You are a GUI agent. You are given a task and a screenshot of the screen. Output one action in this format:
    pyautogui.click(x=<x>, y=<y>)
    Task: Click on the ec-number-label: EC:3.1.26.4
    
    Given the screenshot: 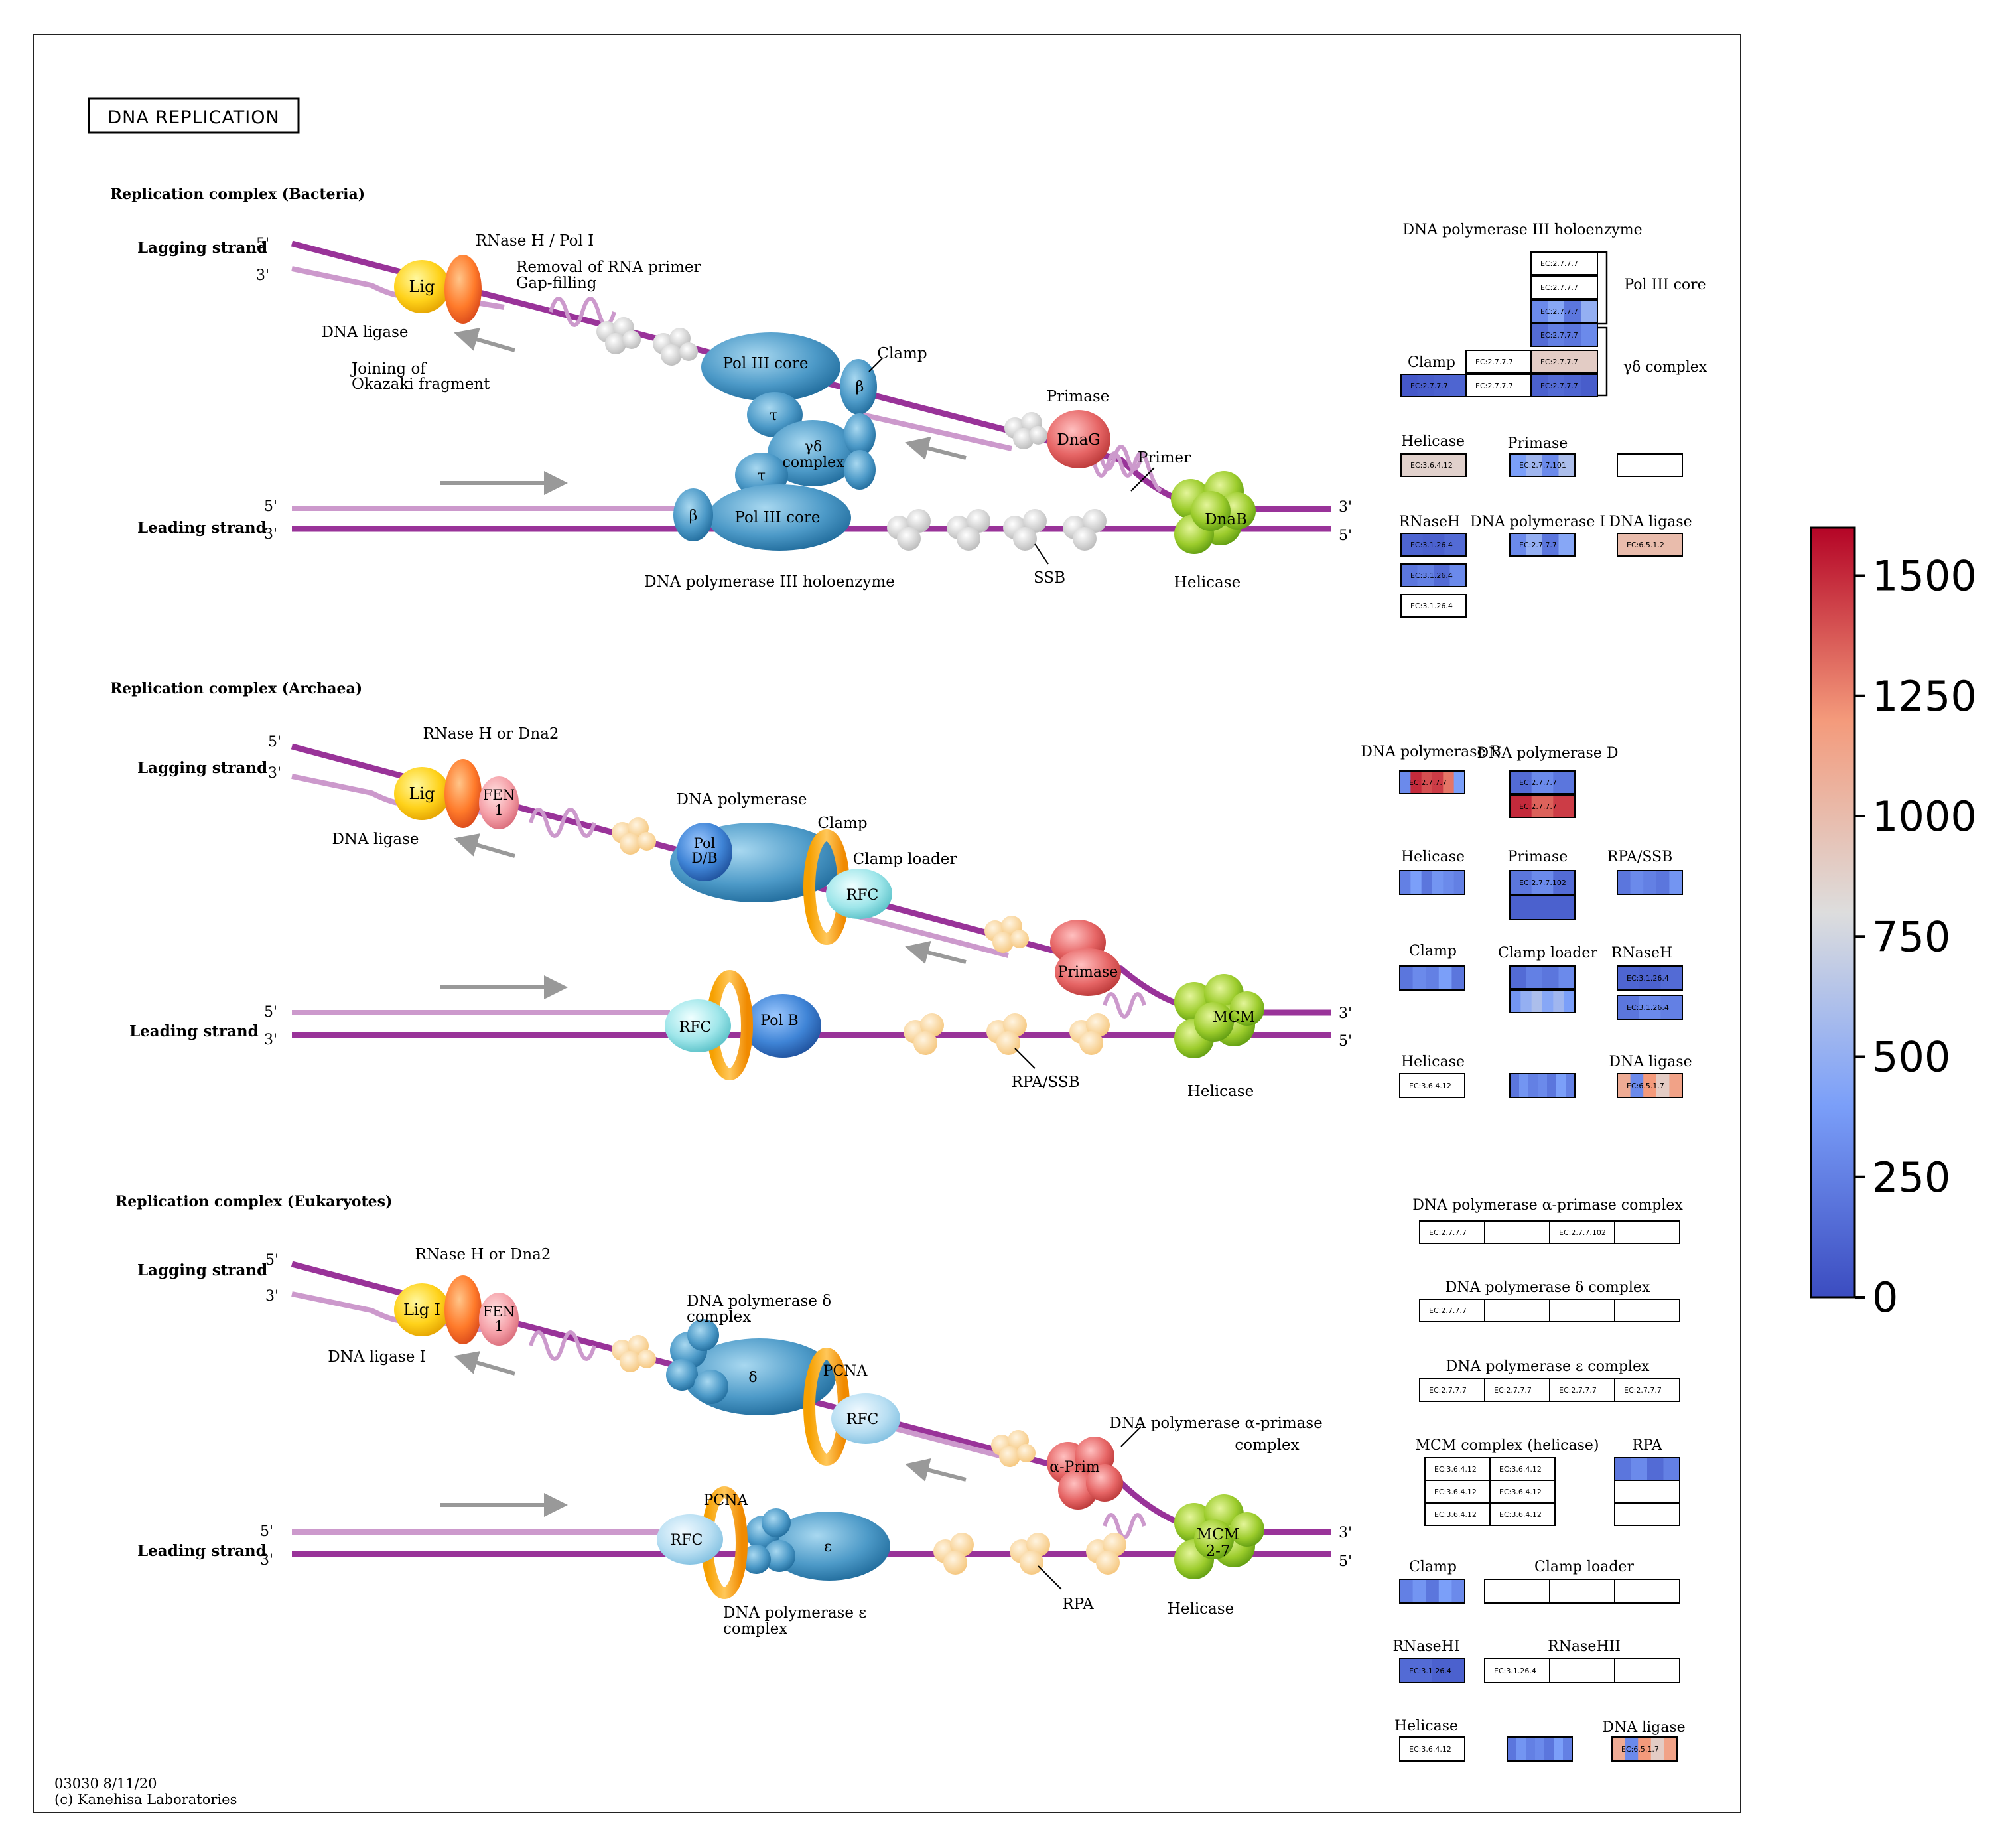 What is the action you would take?
    pyautogui.click(x=1648, y=1007)
    